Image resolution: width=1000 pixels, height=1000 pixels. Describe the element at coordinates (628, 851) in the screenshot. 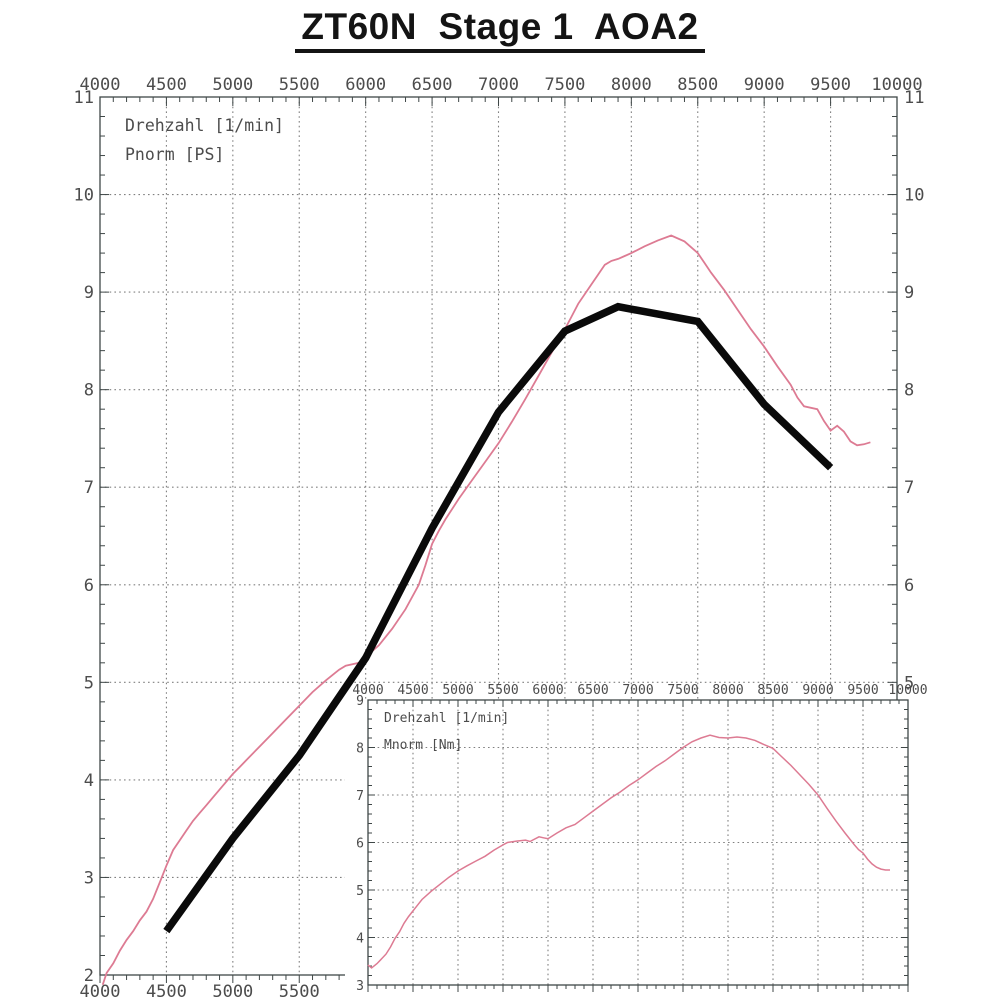

I see `inset-curve-pink` at that location.